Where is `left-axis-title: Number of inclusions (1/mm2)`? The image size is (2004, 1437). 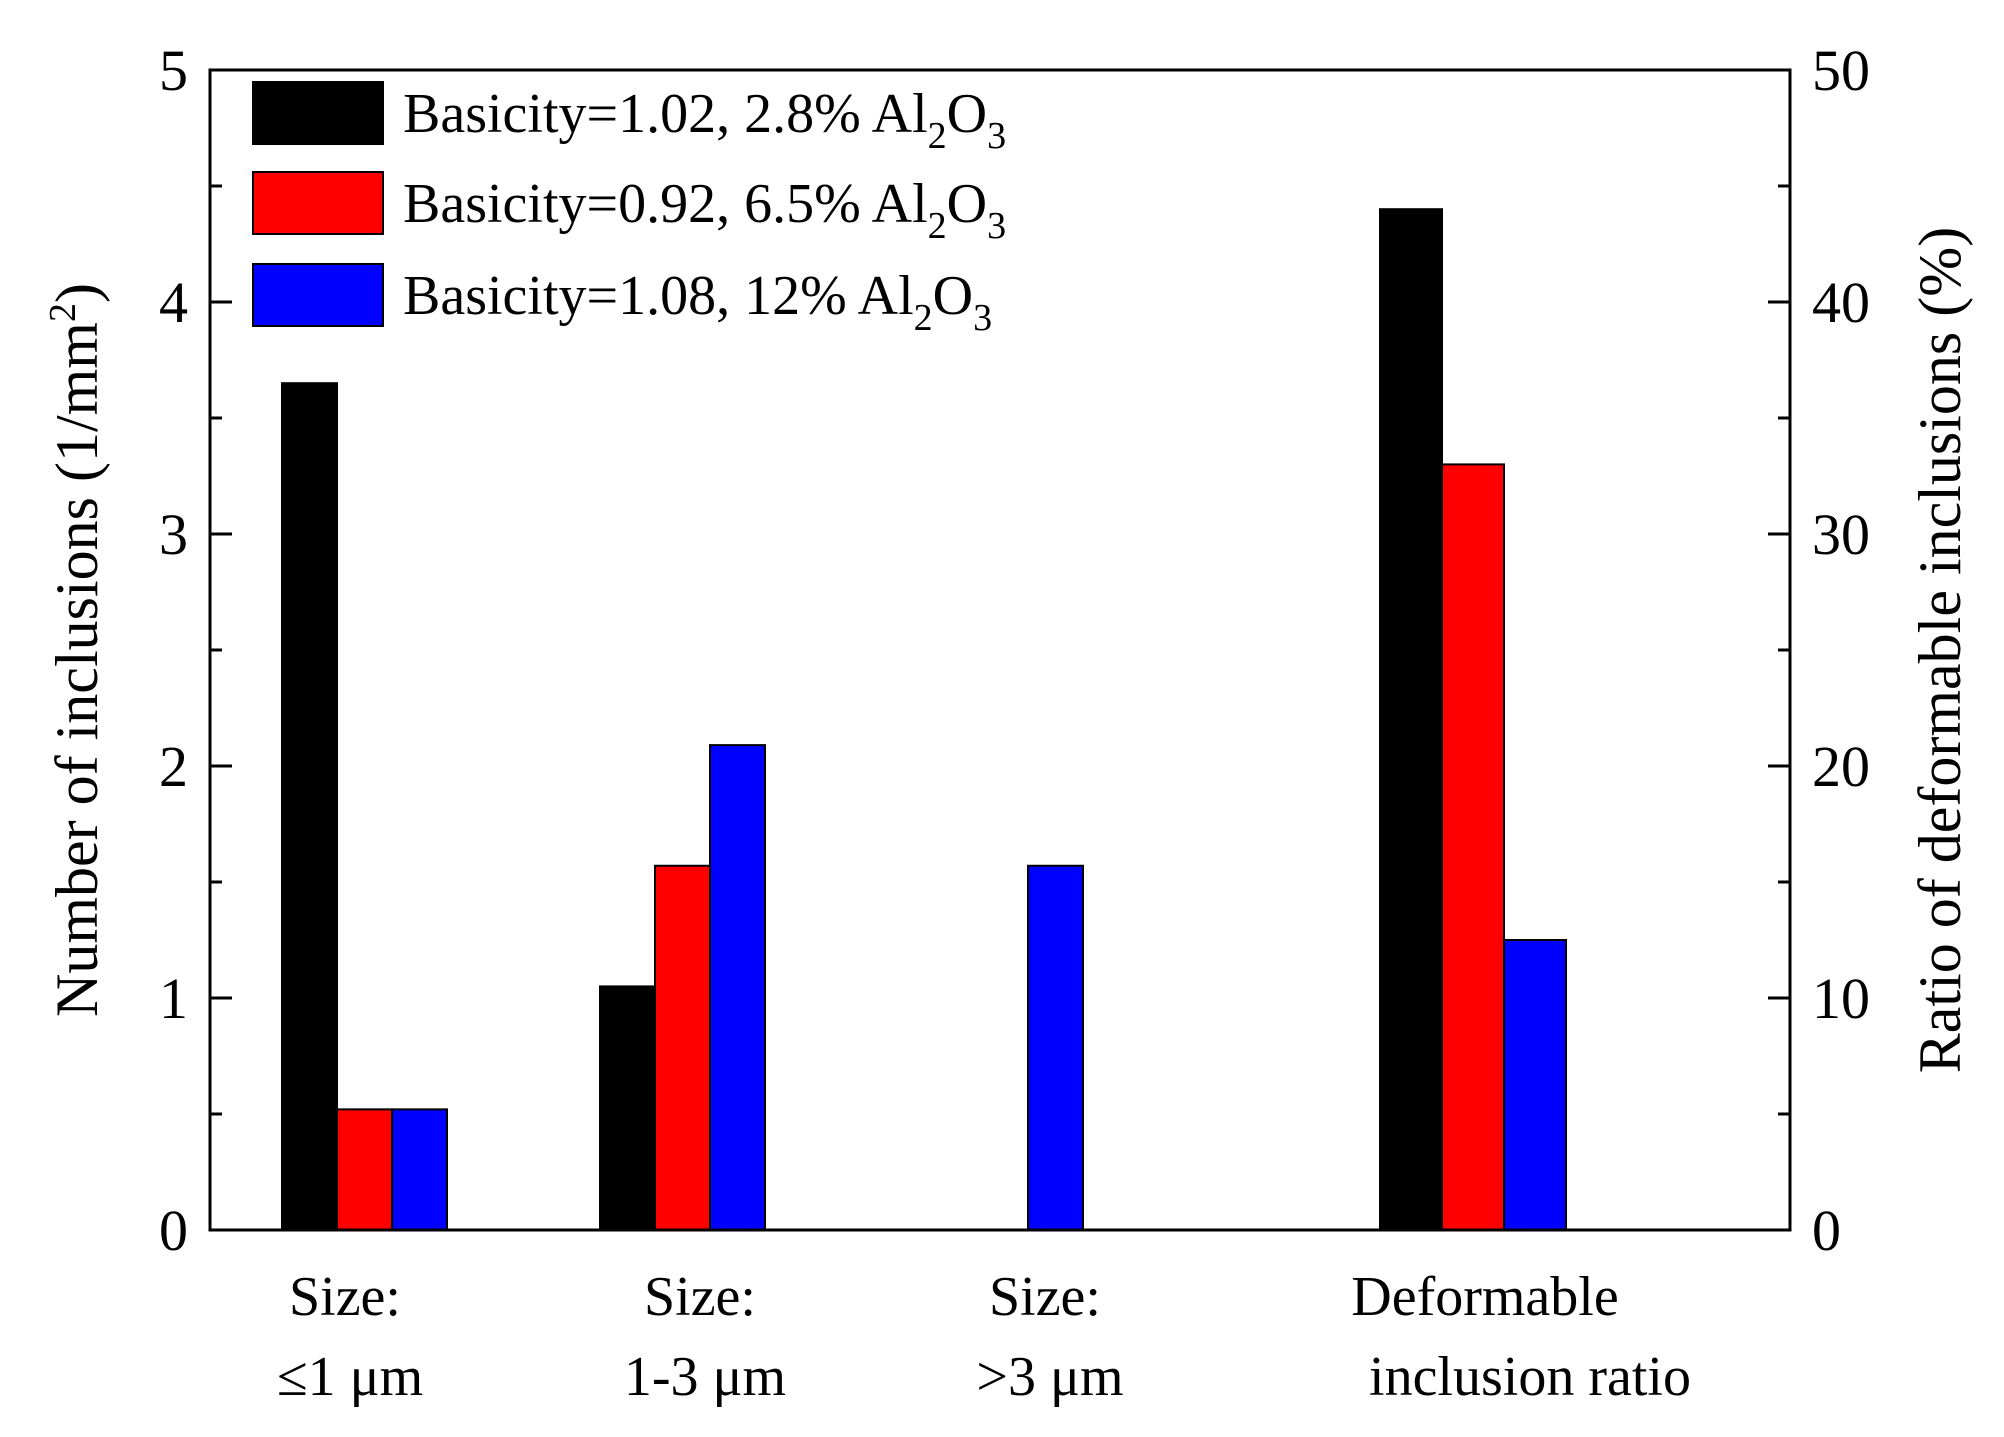
left-axis-title: Number of inclusions (1/mm2) is located at coordinates (76, 650).